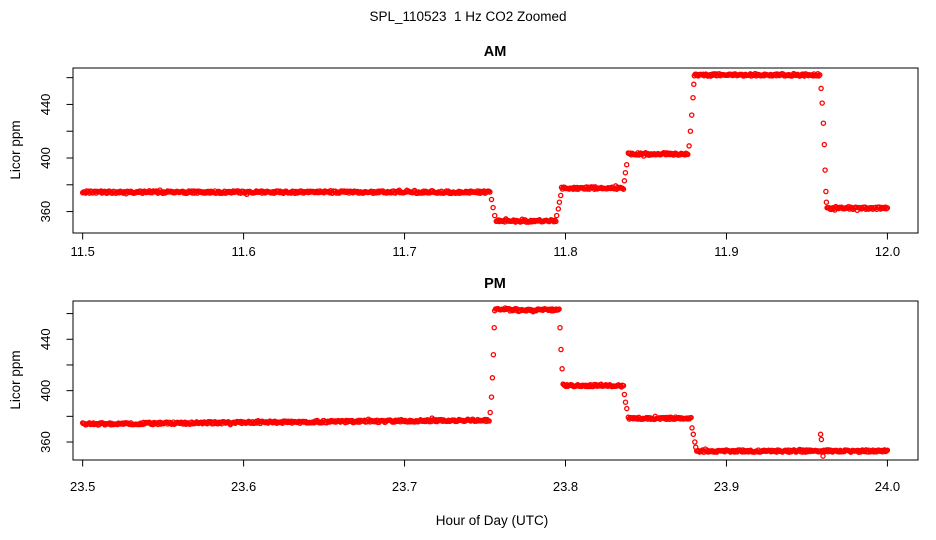 This screenshot has width=936, height=540. Describe the element at coordinates (887, 251) in the screenshot. I see `x-tick-label: 12.0` at that location.